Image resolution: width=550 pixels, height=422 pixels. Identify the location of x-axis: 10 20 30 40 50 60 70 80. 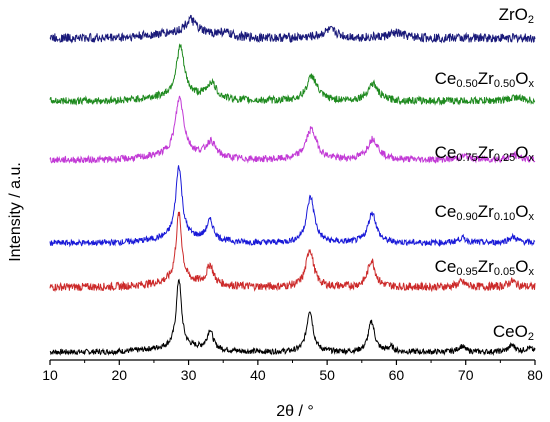
(292, 371).